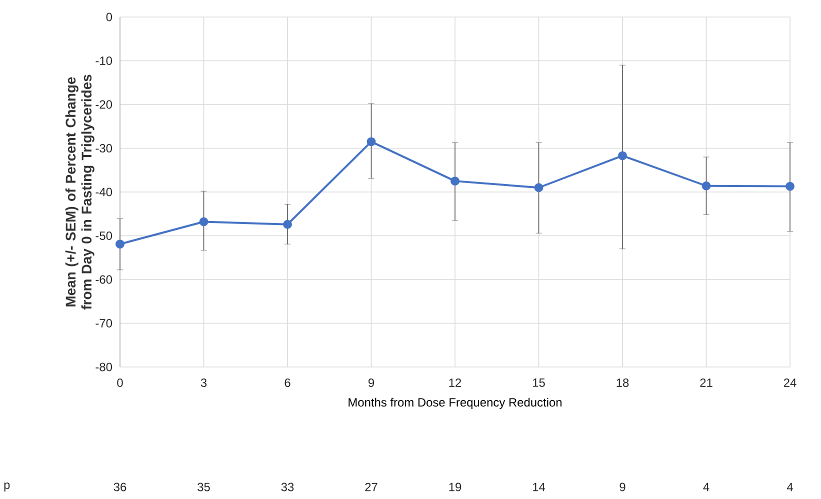 The width and height of the screenshot is (821, 499). What do you see at coordinates (104, 60) in the screenshot?
I see `y-tick-label: -10` at bounding box center [104, 60].